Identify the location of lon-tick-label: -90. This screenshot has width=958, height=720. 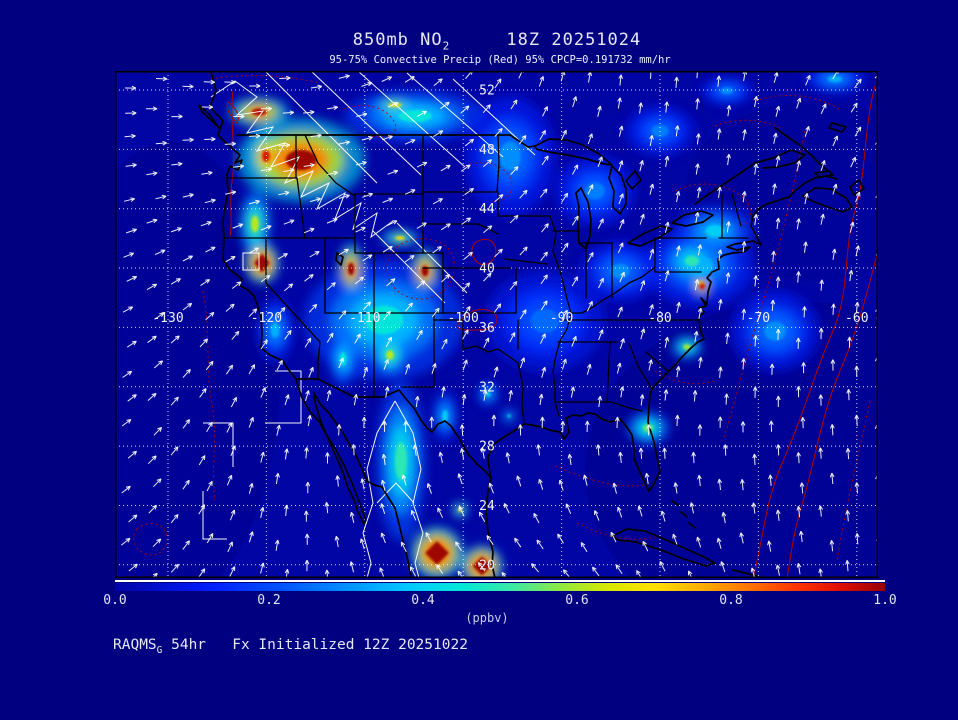
(561, 318).